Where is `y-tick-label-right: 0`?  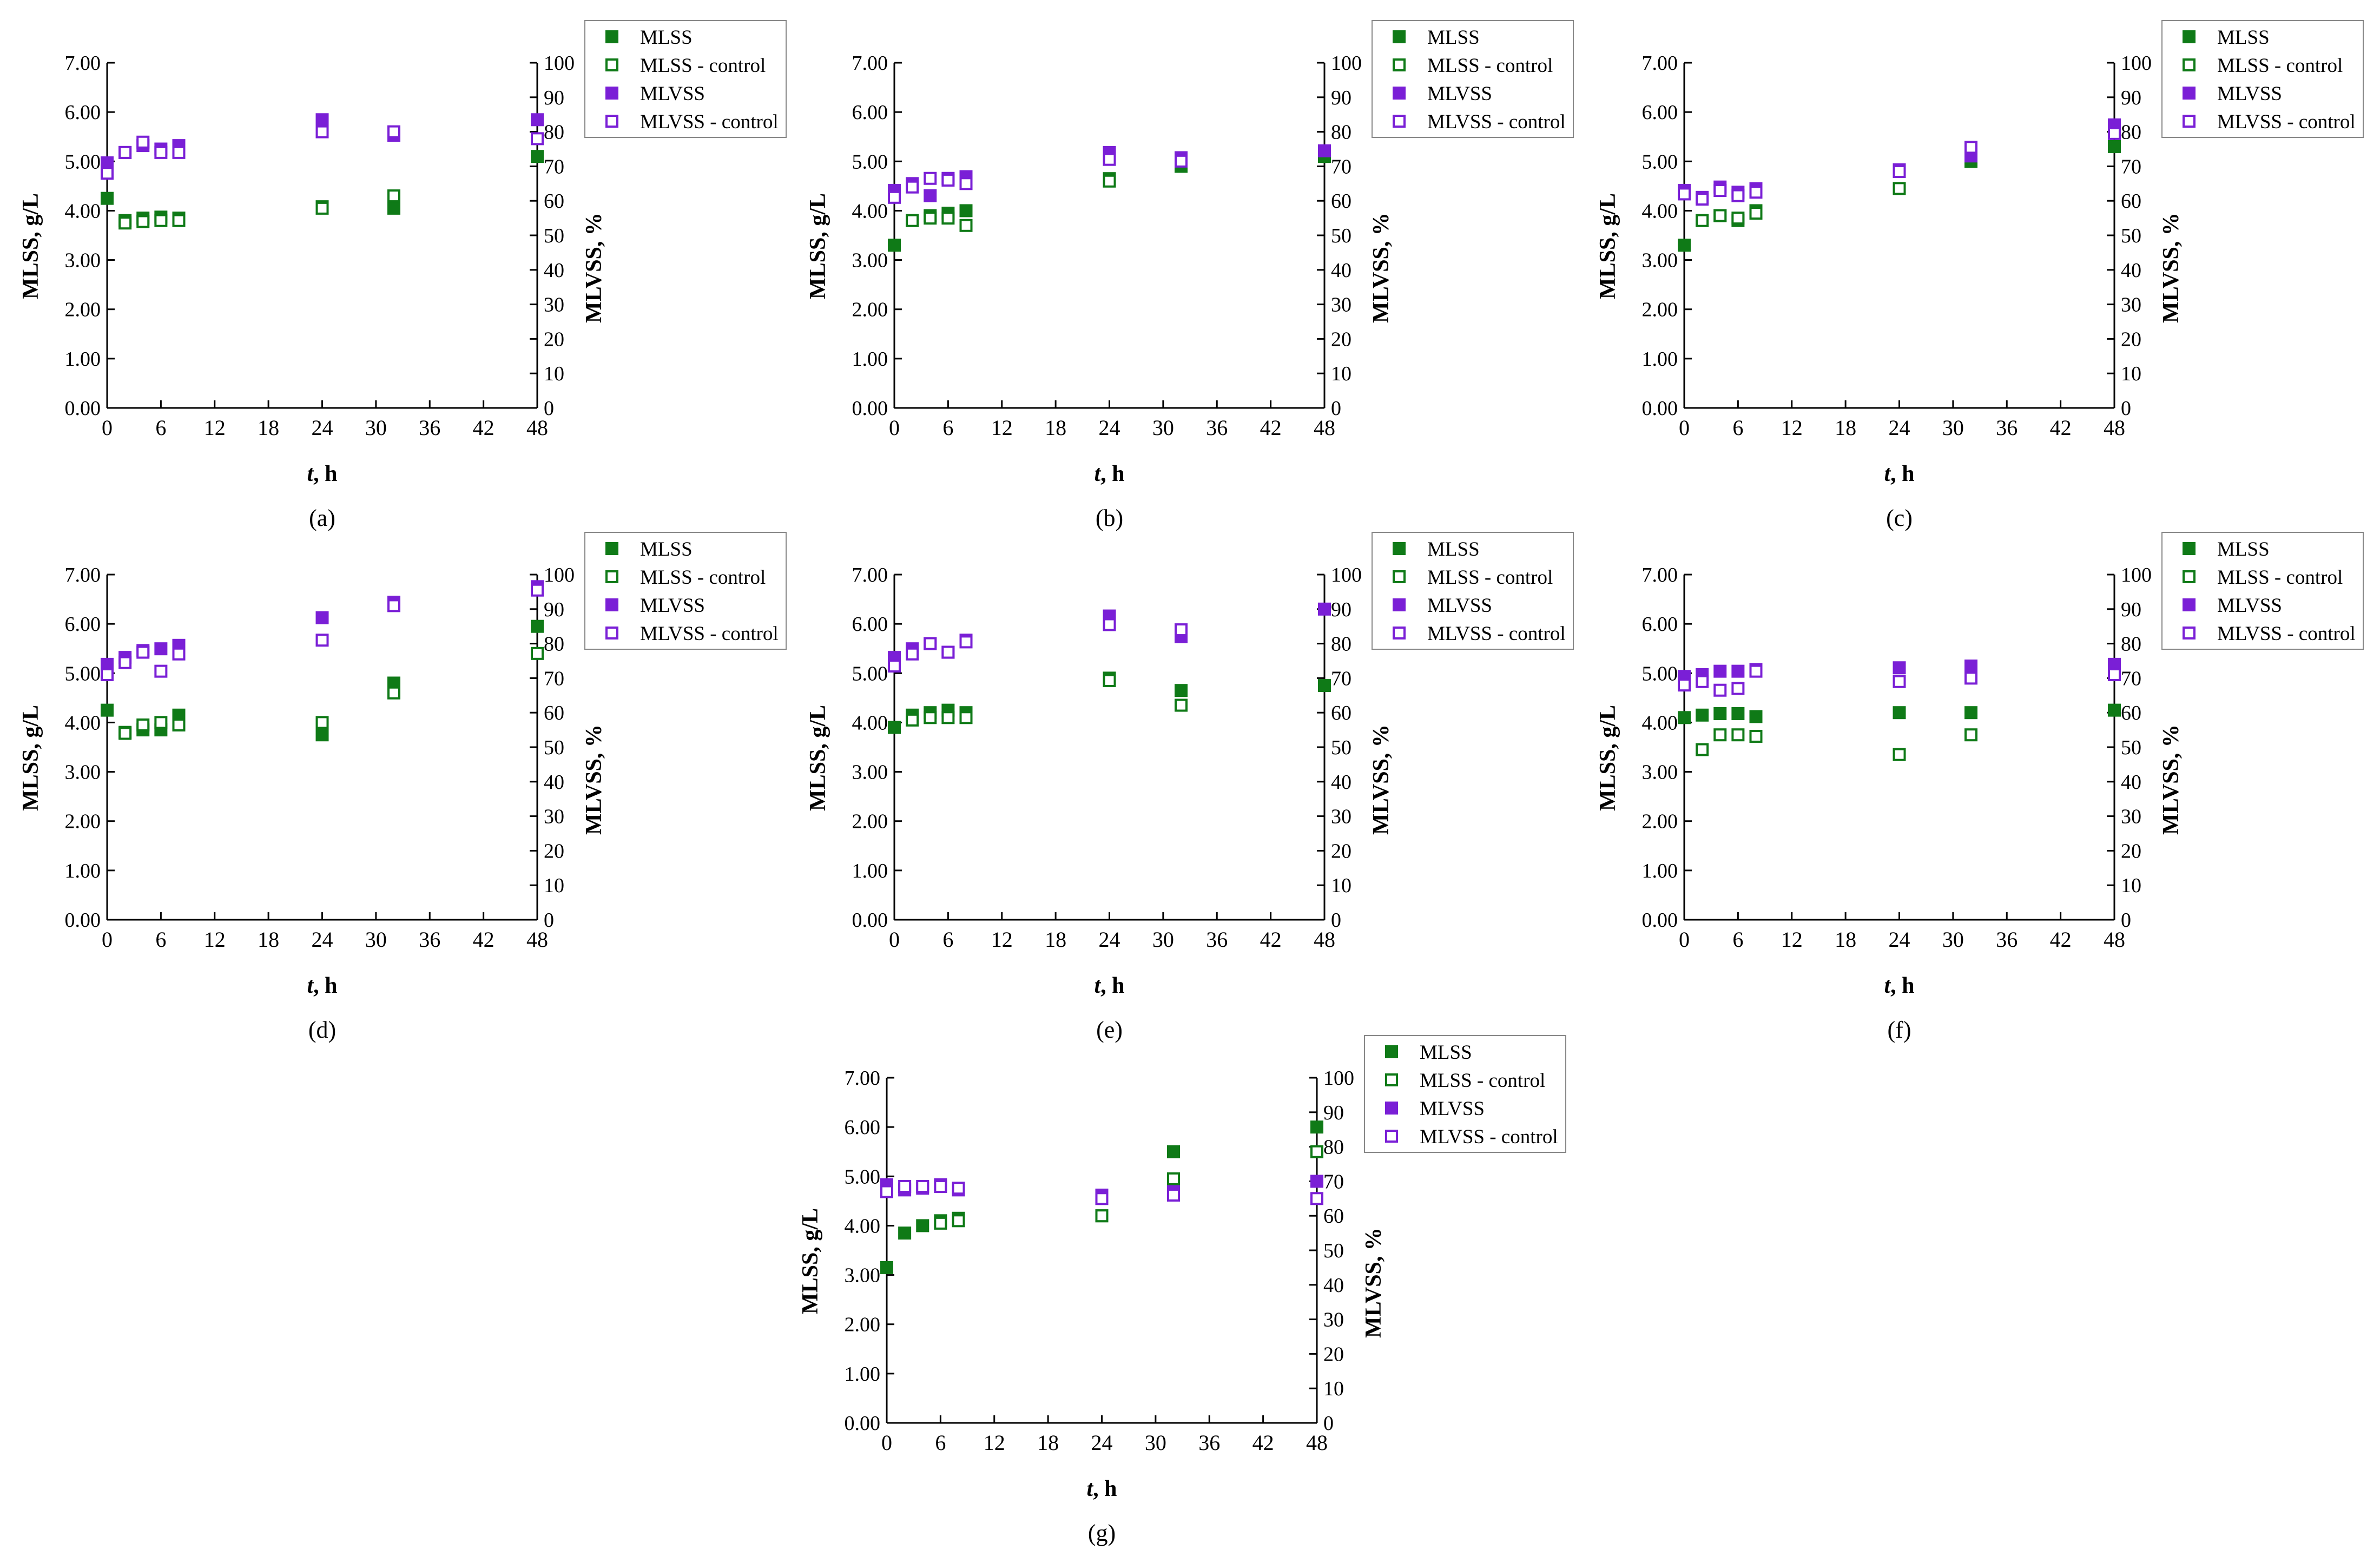
y-tick-label-right: 0 is located at coordinates (1328, 1423).